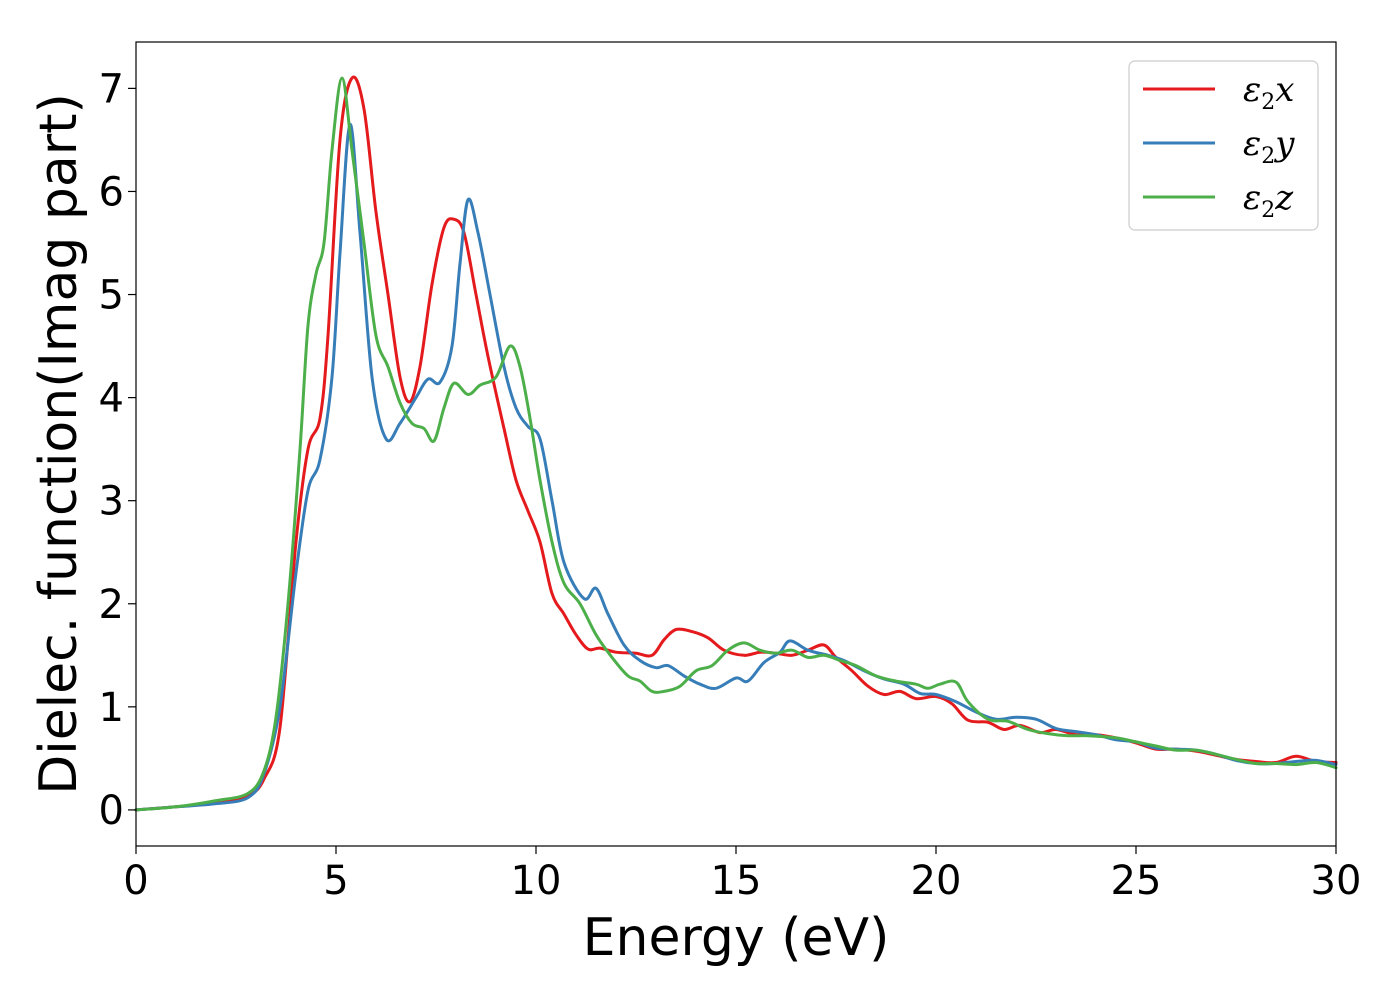  What do you see at coordinates (1284, 90) in the screenshot?
I see `legend-suffix: x` at bounding box center [1284, 90].